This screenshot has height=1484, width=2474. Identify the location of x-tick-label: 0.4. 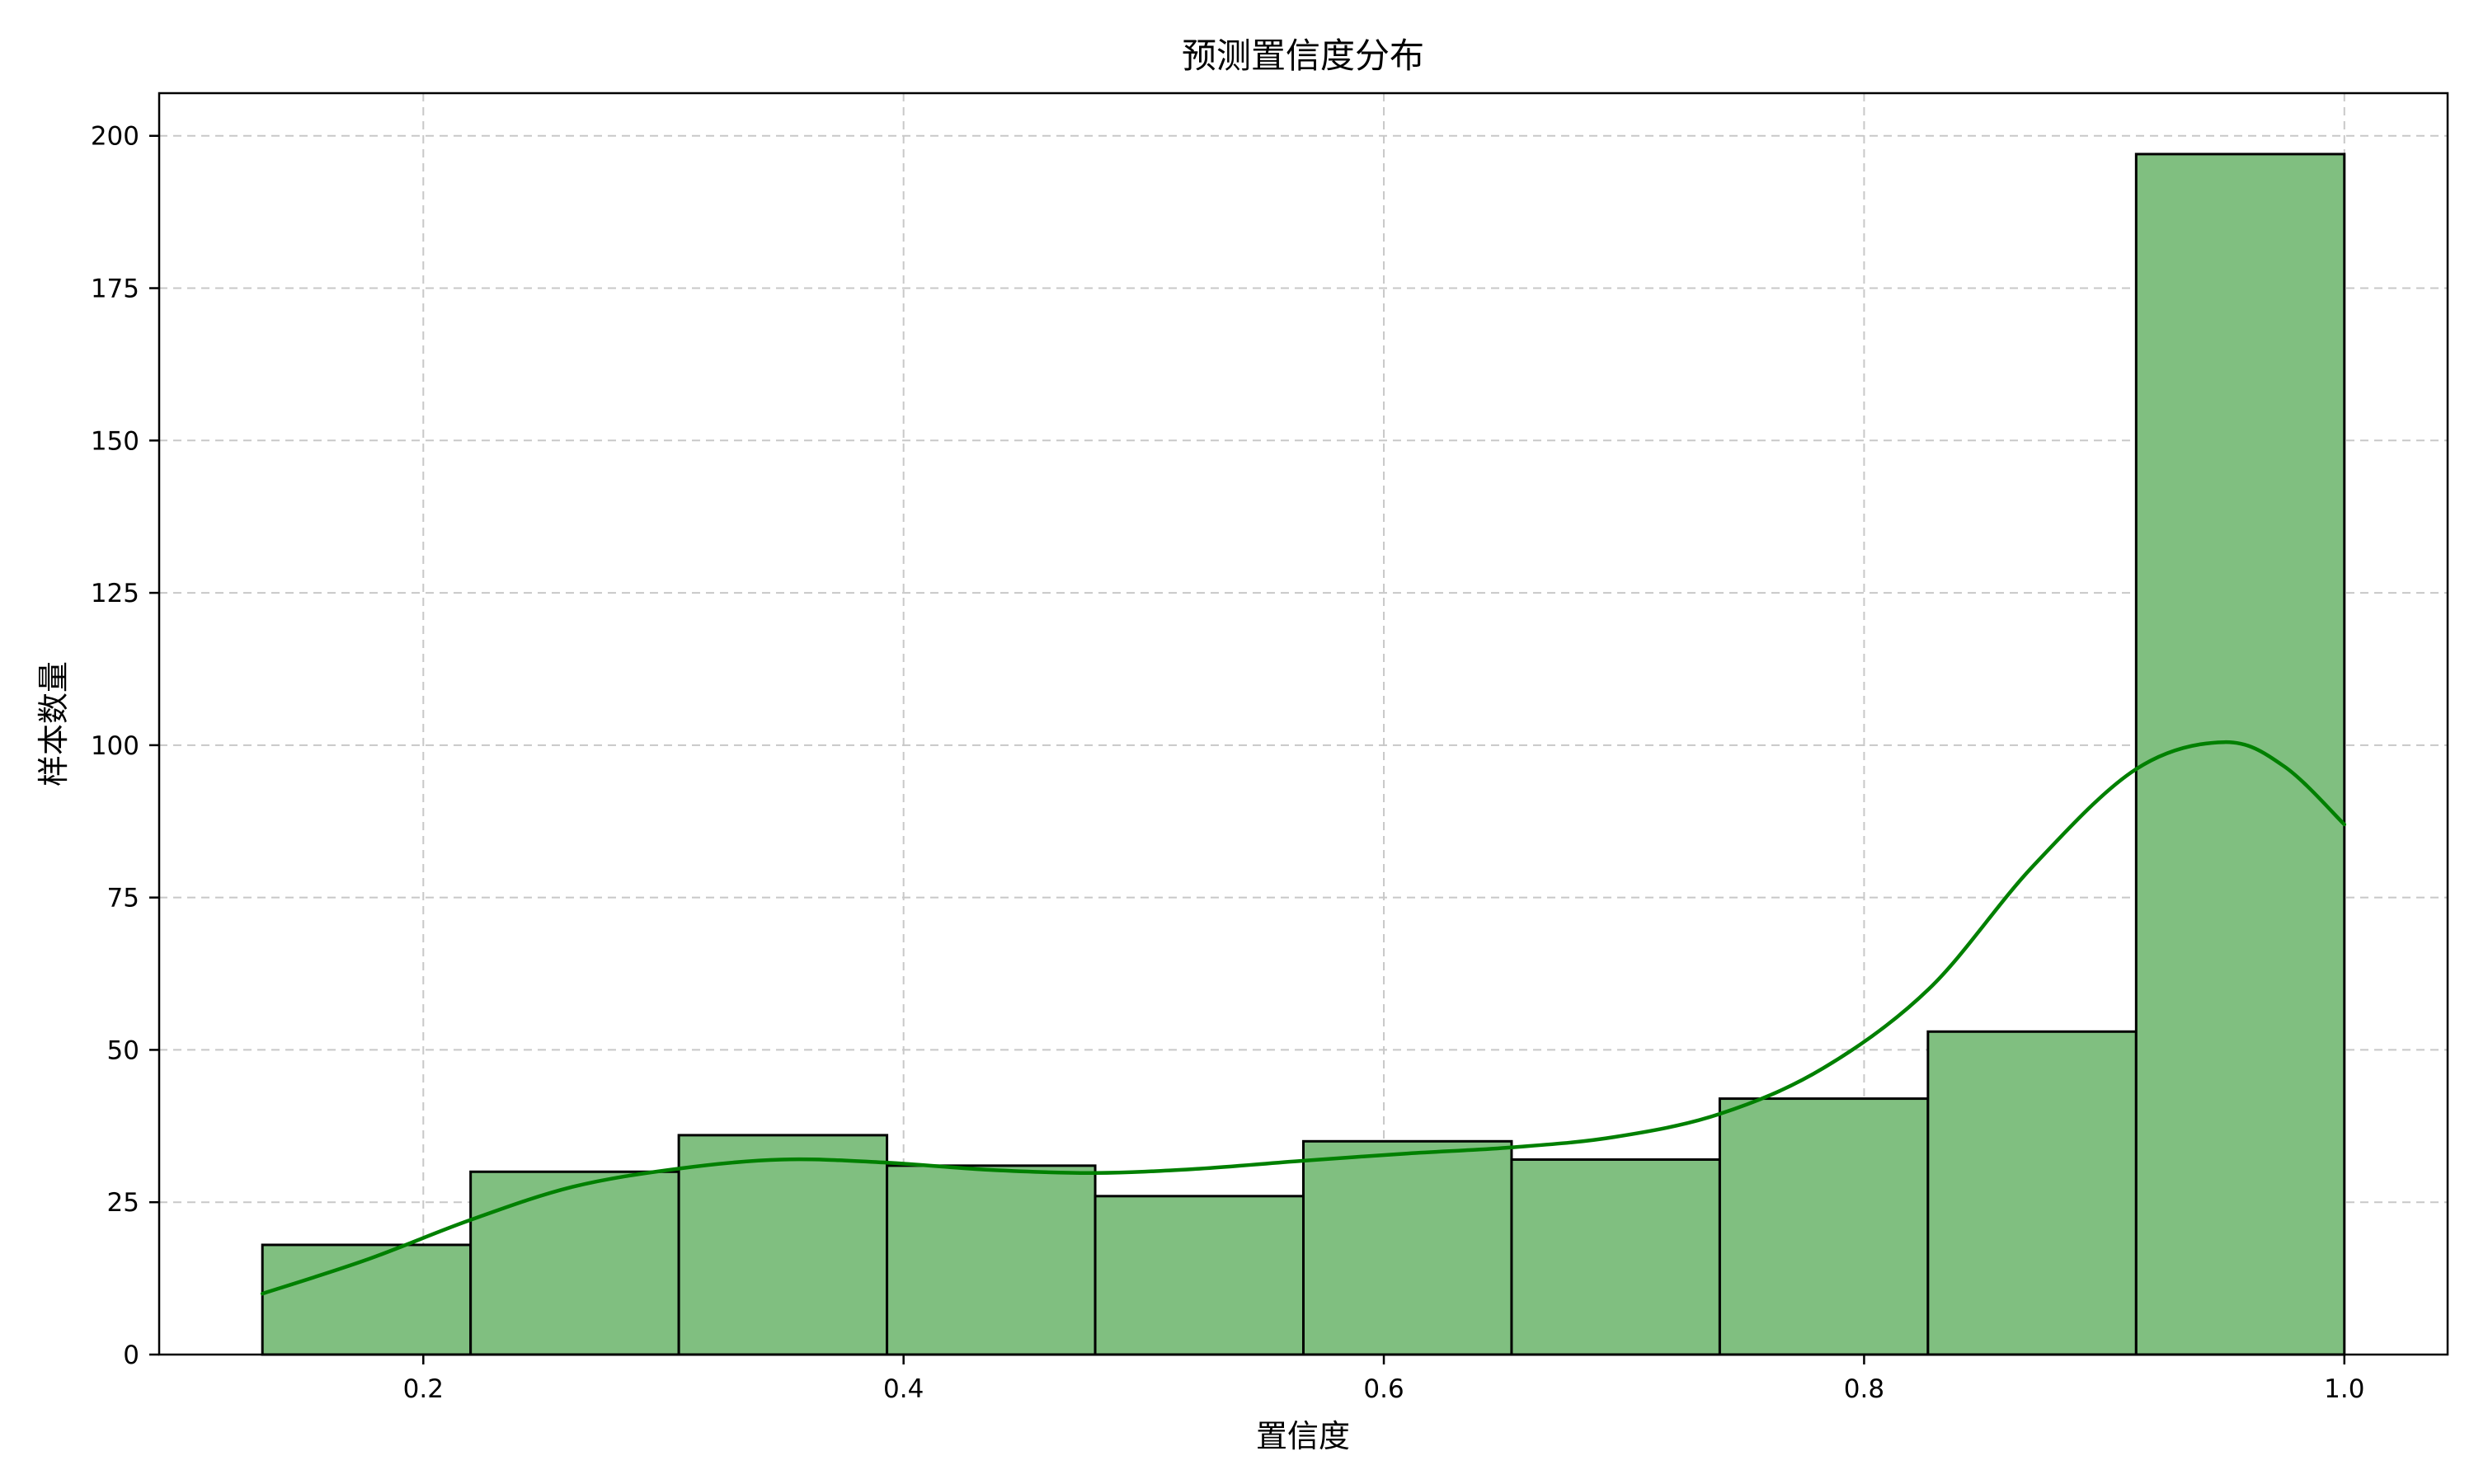
(903, 1389).